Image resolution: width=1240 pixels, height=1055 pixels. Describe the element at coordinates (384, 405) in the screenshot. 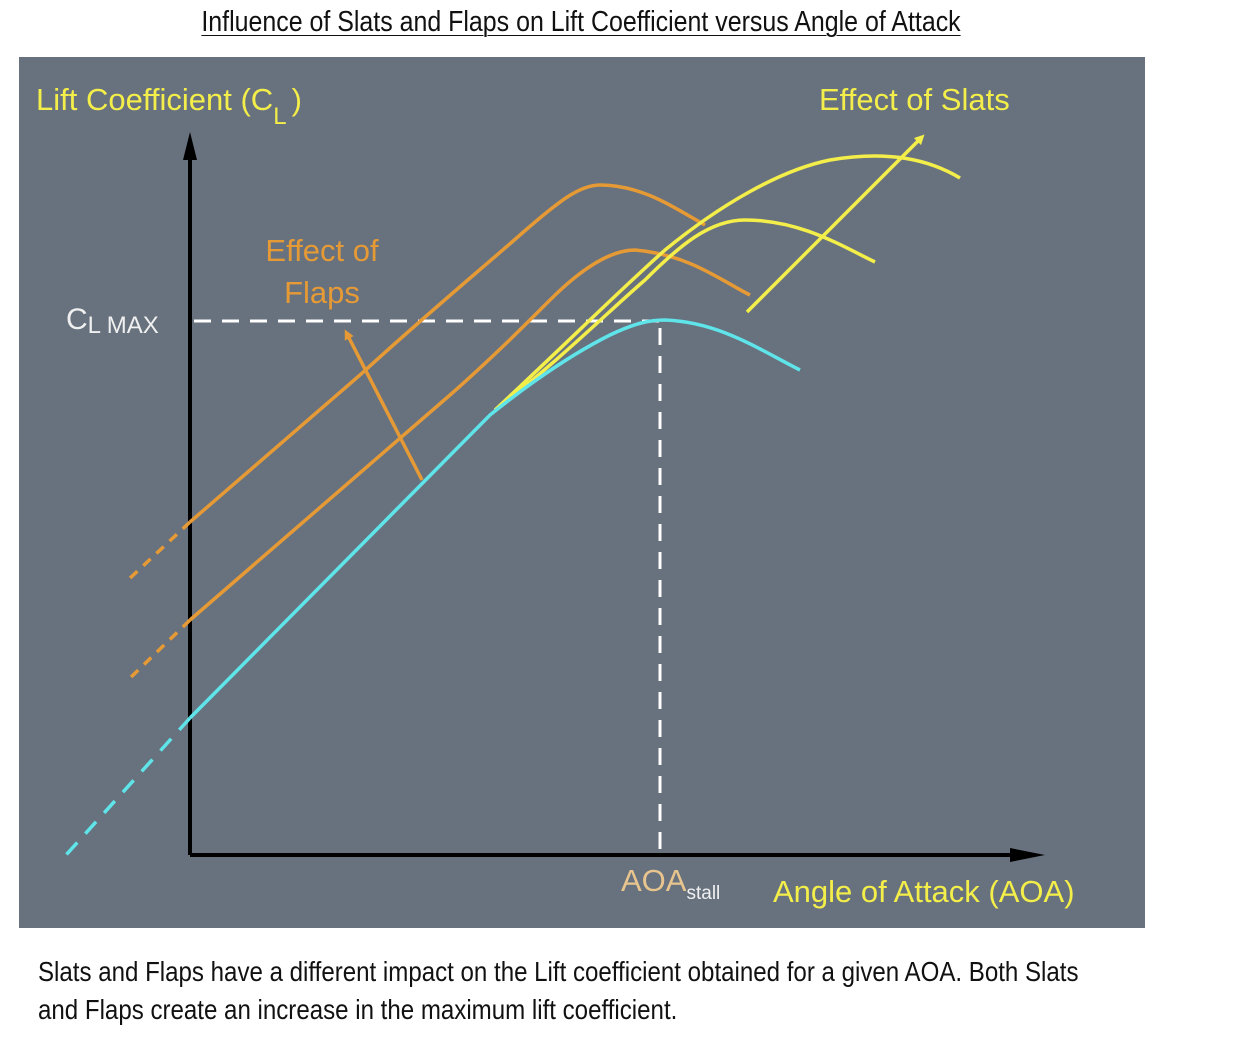

I see `flaps-effect-arrow` at that location.